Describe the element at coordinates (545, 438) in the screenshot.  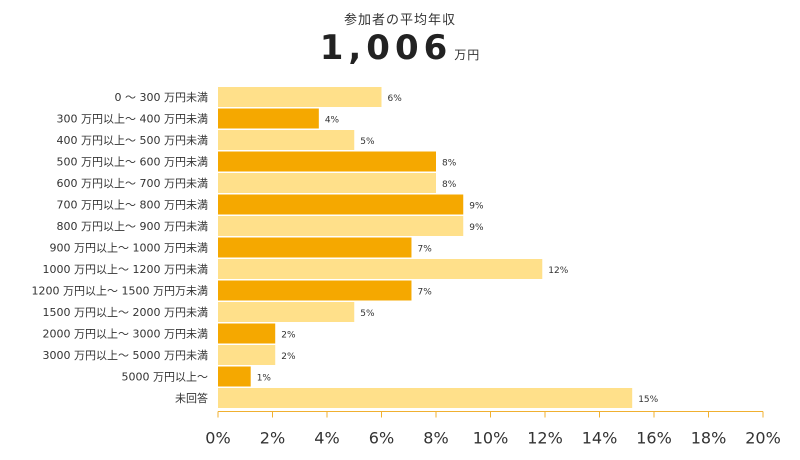
I see `x-tick-label: 12%` at that location.